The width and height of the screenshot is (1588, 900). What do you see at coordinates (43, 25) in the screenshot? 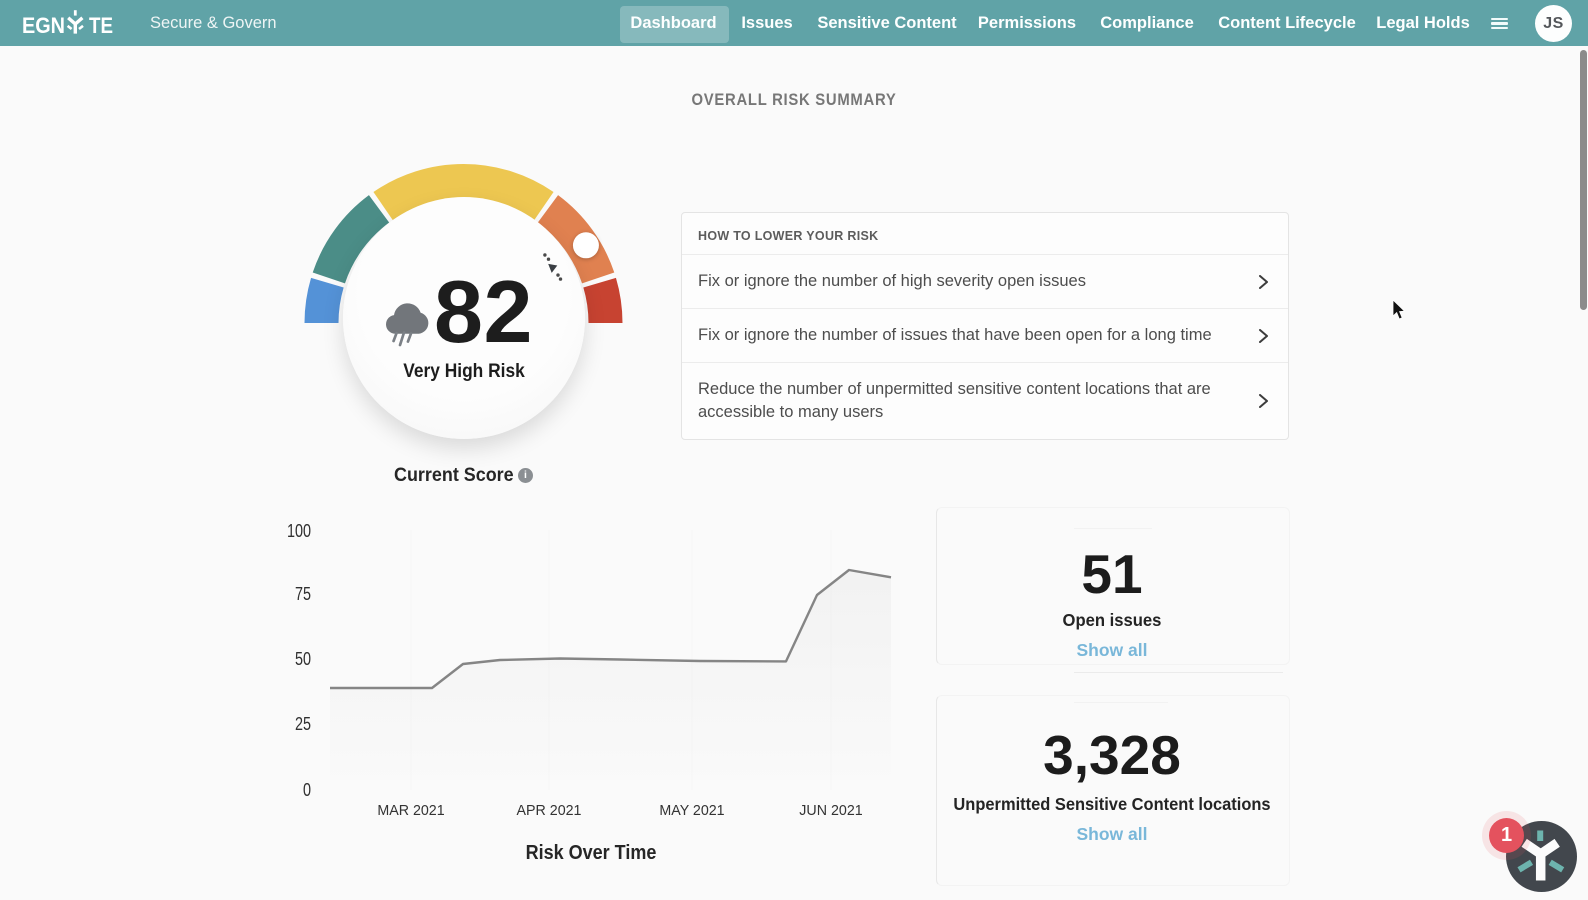
I see `svg-text: EGN` at bounding box center [43, 25].